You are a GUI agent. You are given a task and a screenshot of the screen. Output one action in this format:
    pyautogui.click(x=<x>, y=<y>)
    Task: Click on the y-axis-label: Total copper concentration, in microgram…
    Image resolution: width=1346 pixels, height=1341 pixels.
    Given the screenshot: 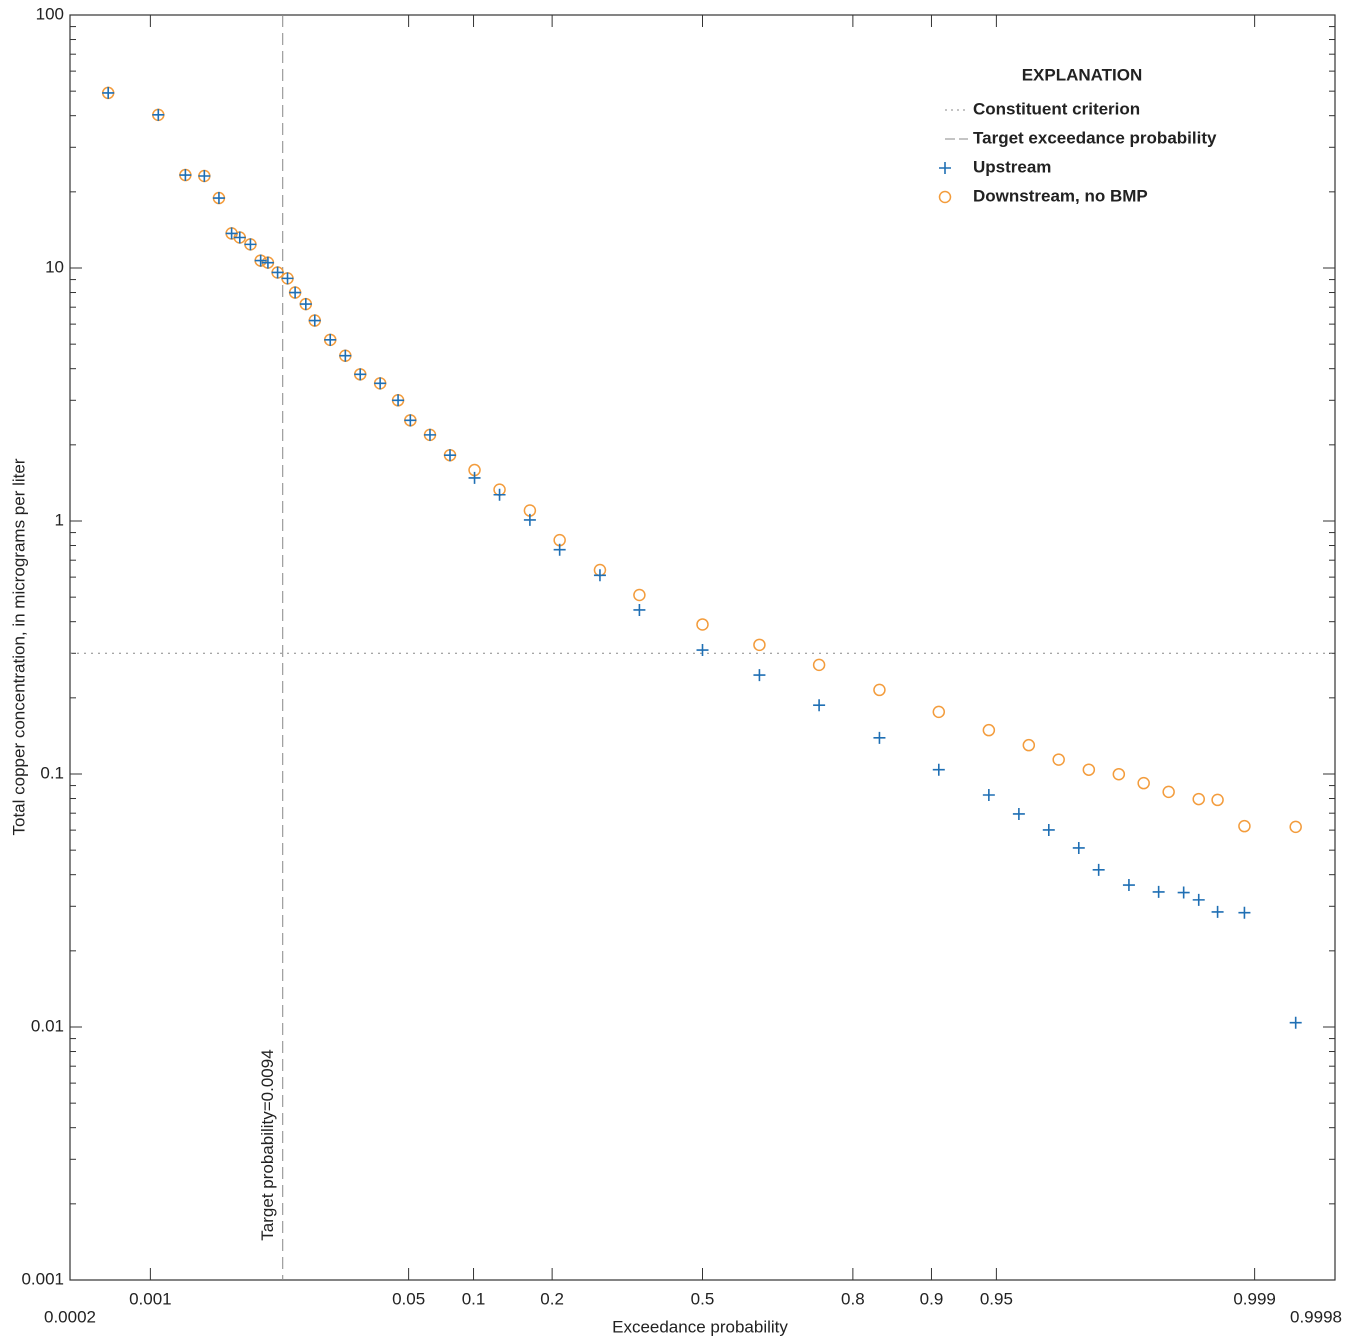 What is the action you would take?
    pyautogui.click(x=18, y=646)
    